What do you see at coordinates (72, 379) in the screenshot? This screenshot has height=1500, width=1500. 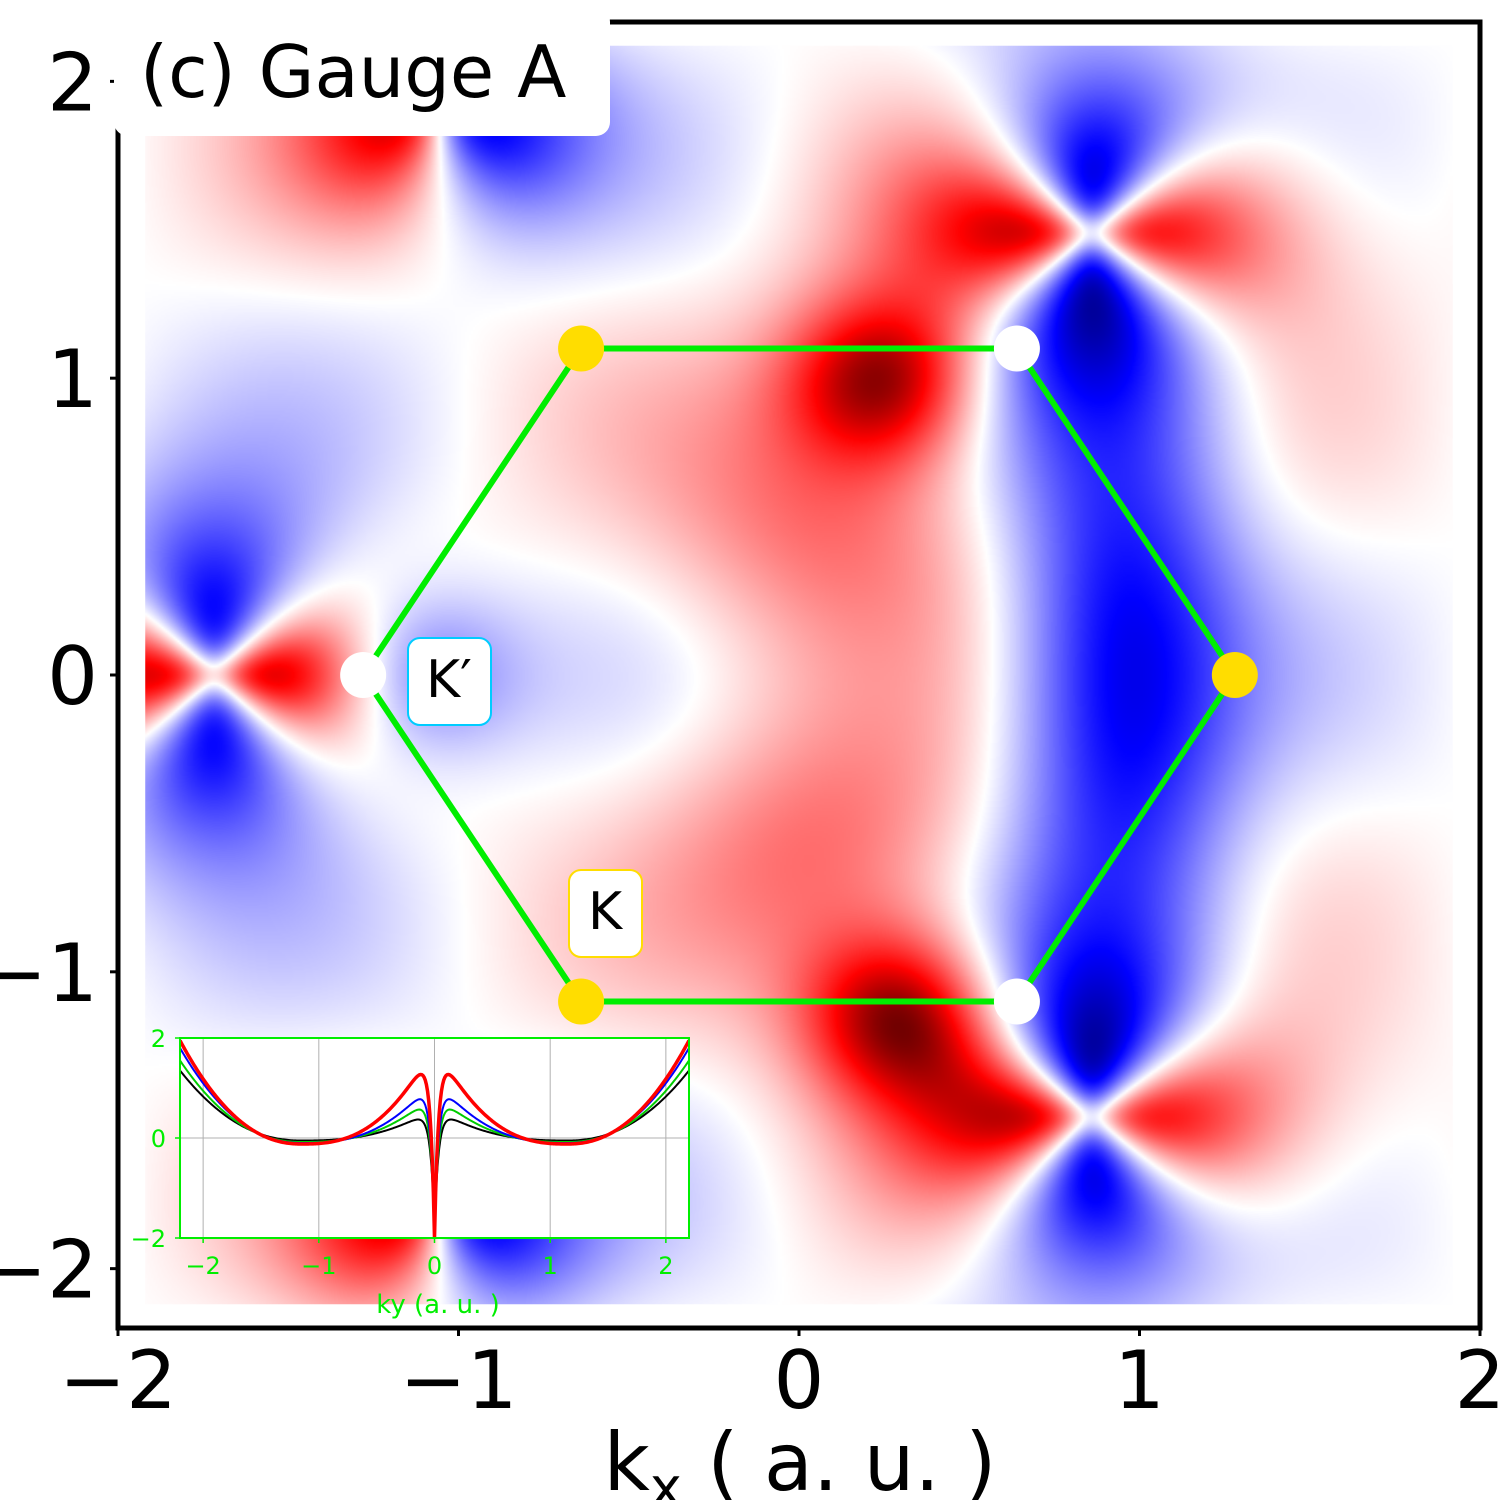 I see `y-tick-label-3: 1` at bounding box center [72, 379].